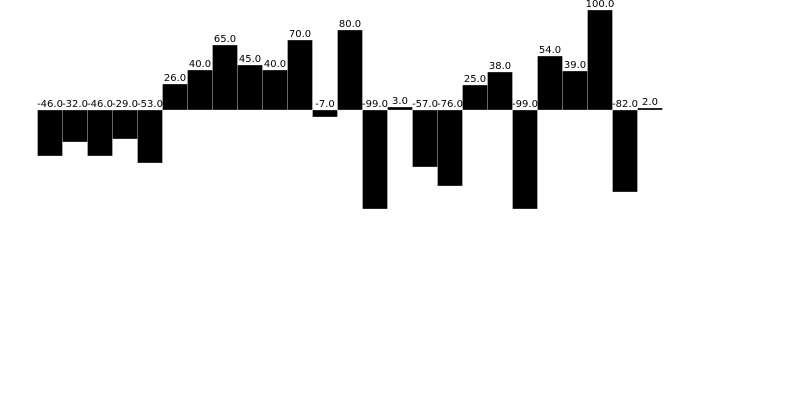 This screenshot has width=800, height=420. Describe the element at coordinates (125, 104) in the screenshot. I see `bar-value-label: -29.0` at that location.